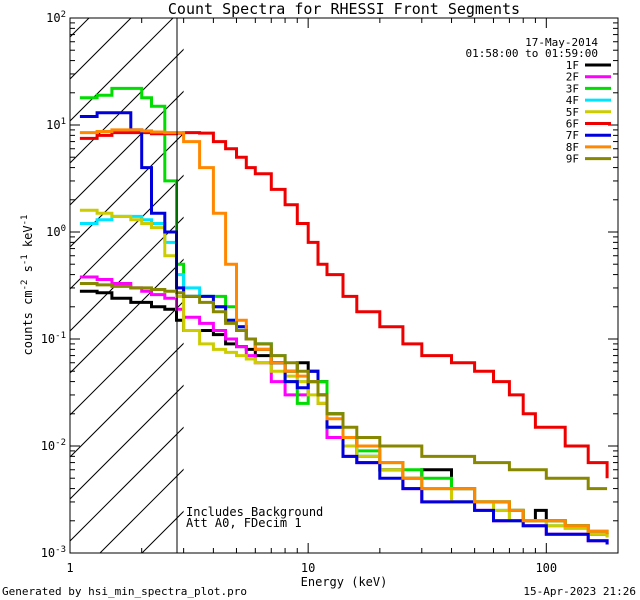 The width and height of the screenshot is (640, 600). I want to click on x-axis-label: Energy (keV), so click(344, 582).